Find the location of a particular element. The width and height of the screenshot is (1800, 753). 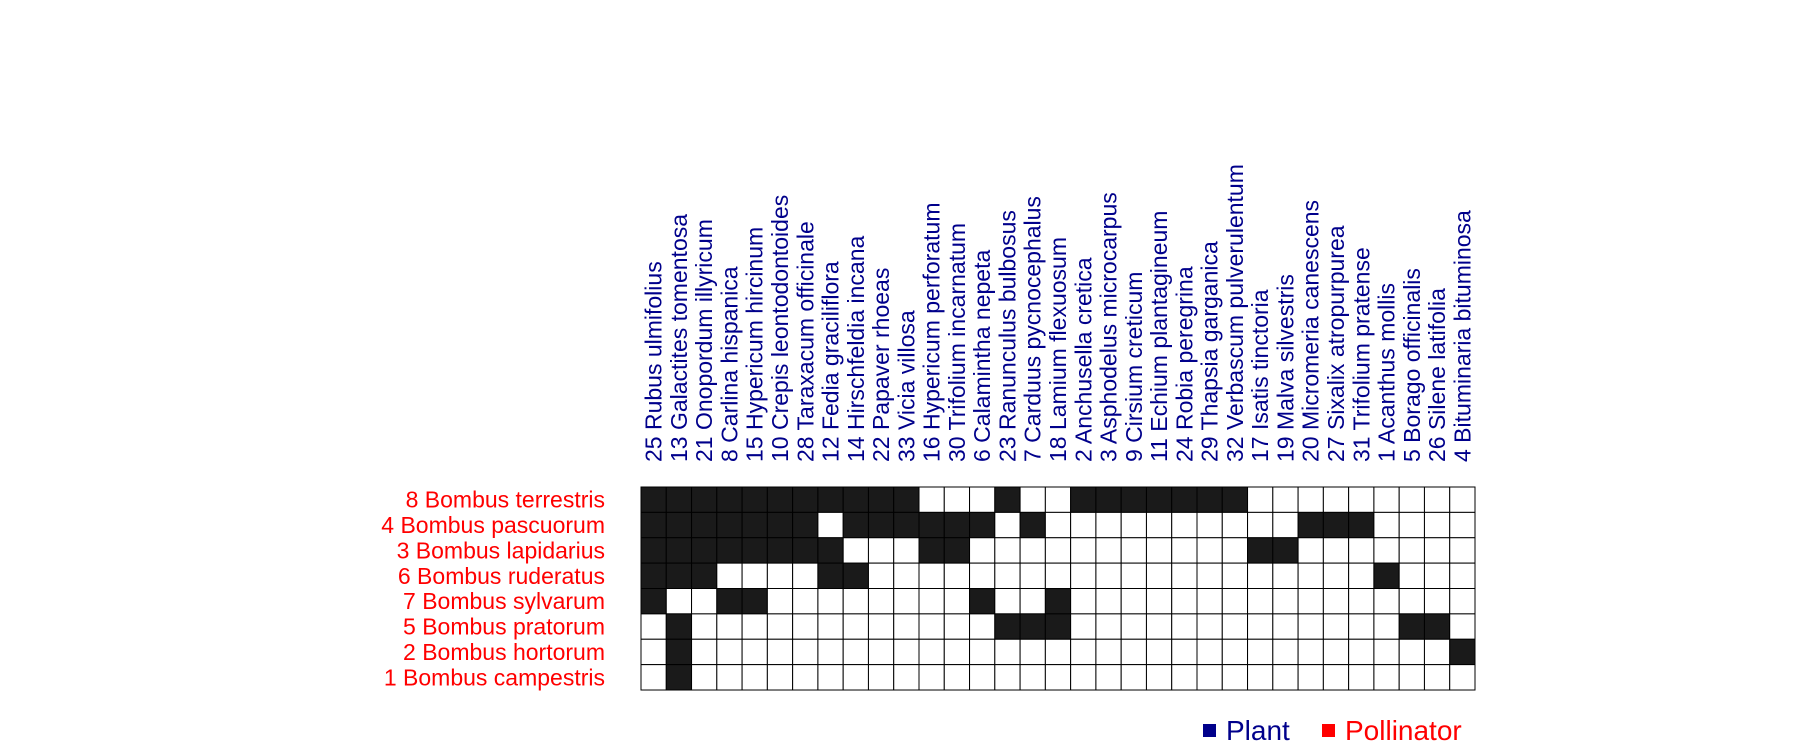

plant-label: 33 Vicia villosa is located at coordinates (906, 386).